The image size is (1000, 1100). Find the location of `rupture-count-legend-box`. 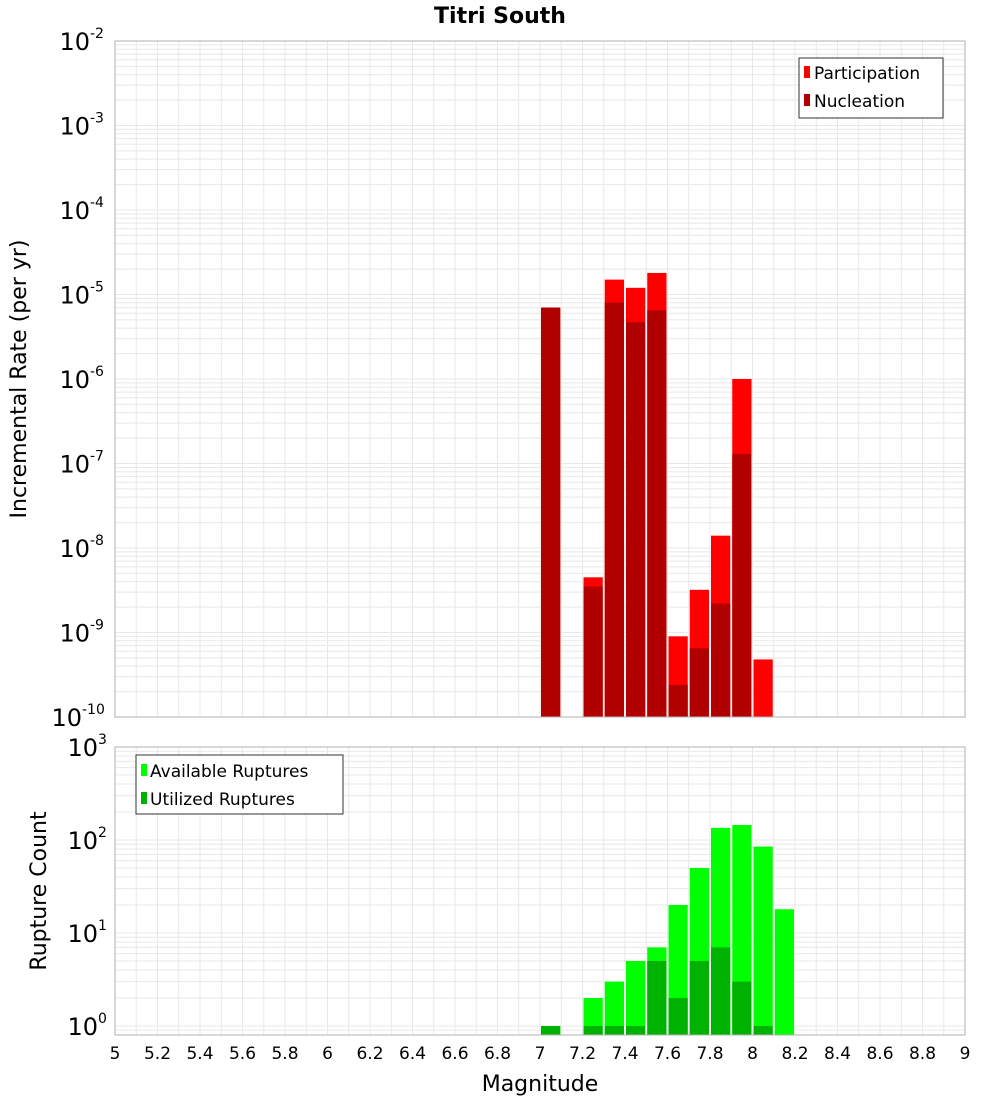

rupture-count-legend-box is located at coordinates (239, 784).